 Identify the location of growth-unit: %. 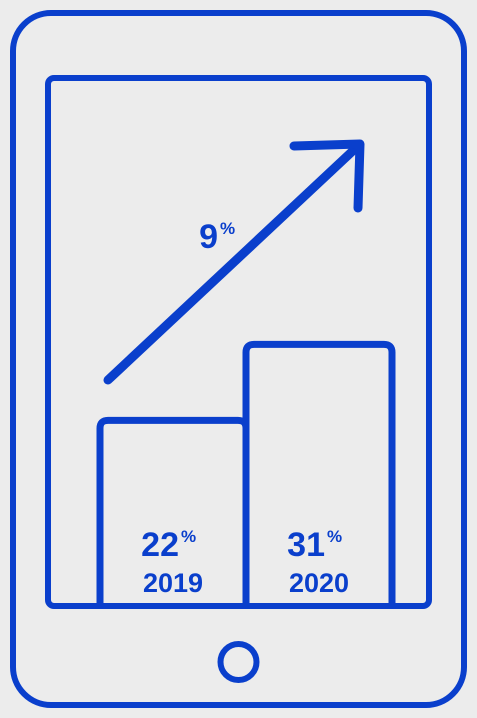
(227, 228).